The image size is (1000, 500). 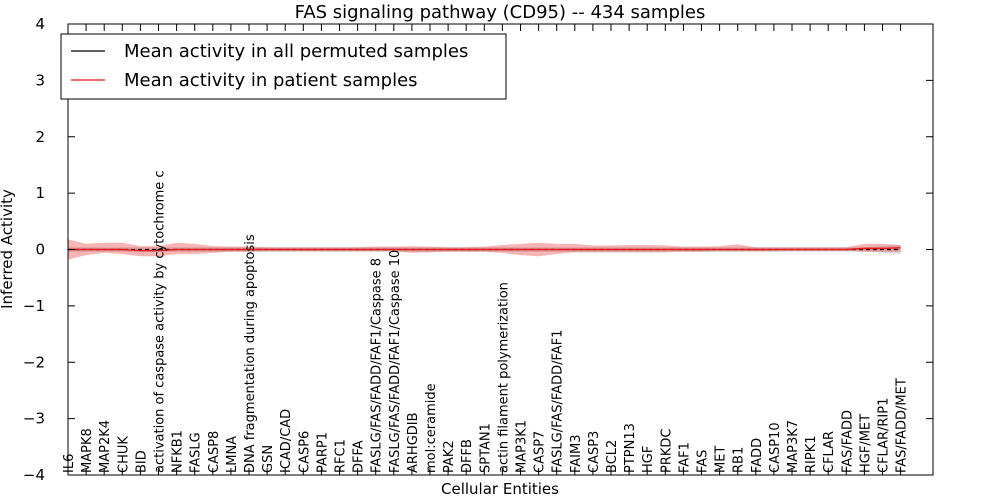 I want to click on x-tick-label: DFFA, so click(x=359, y=456).